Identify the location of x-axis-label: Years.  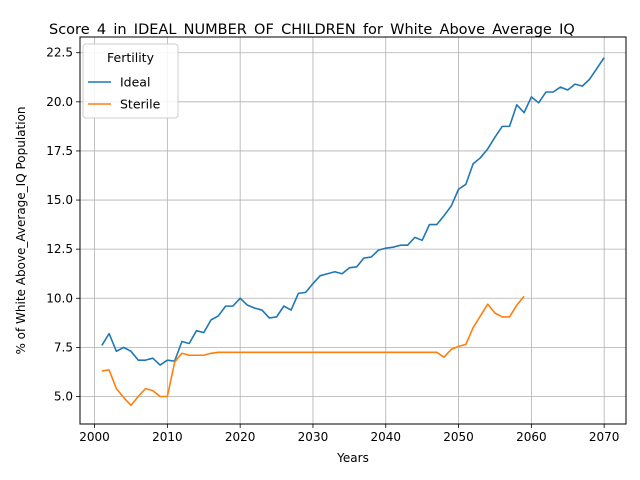
(352, 458).